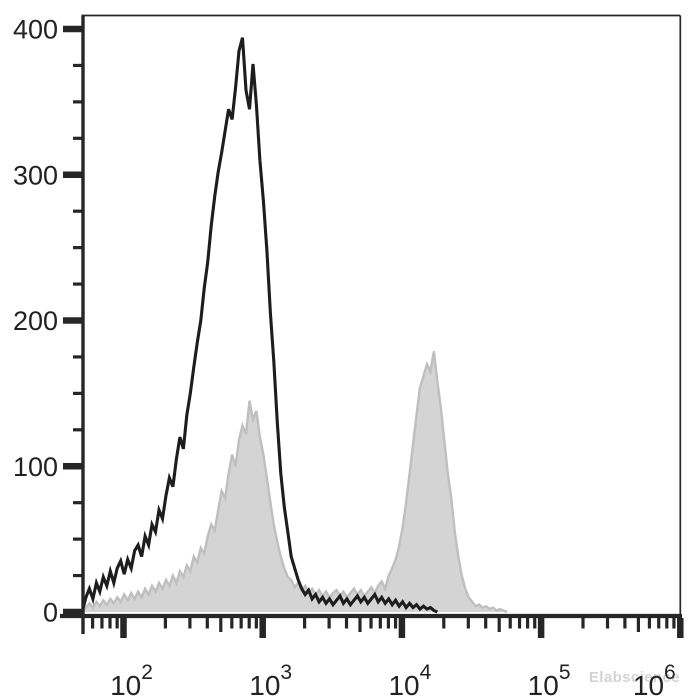  I want to click on y-tick-label: 400, so click(35, 30).